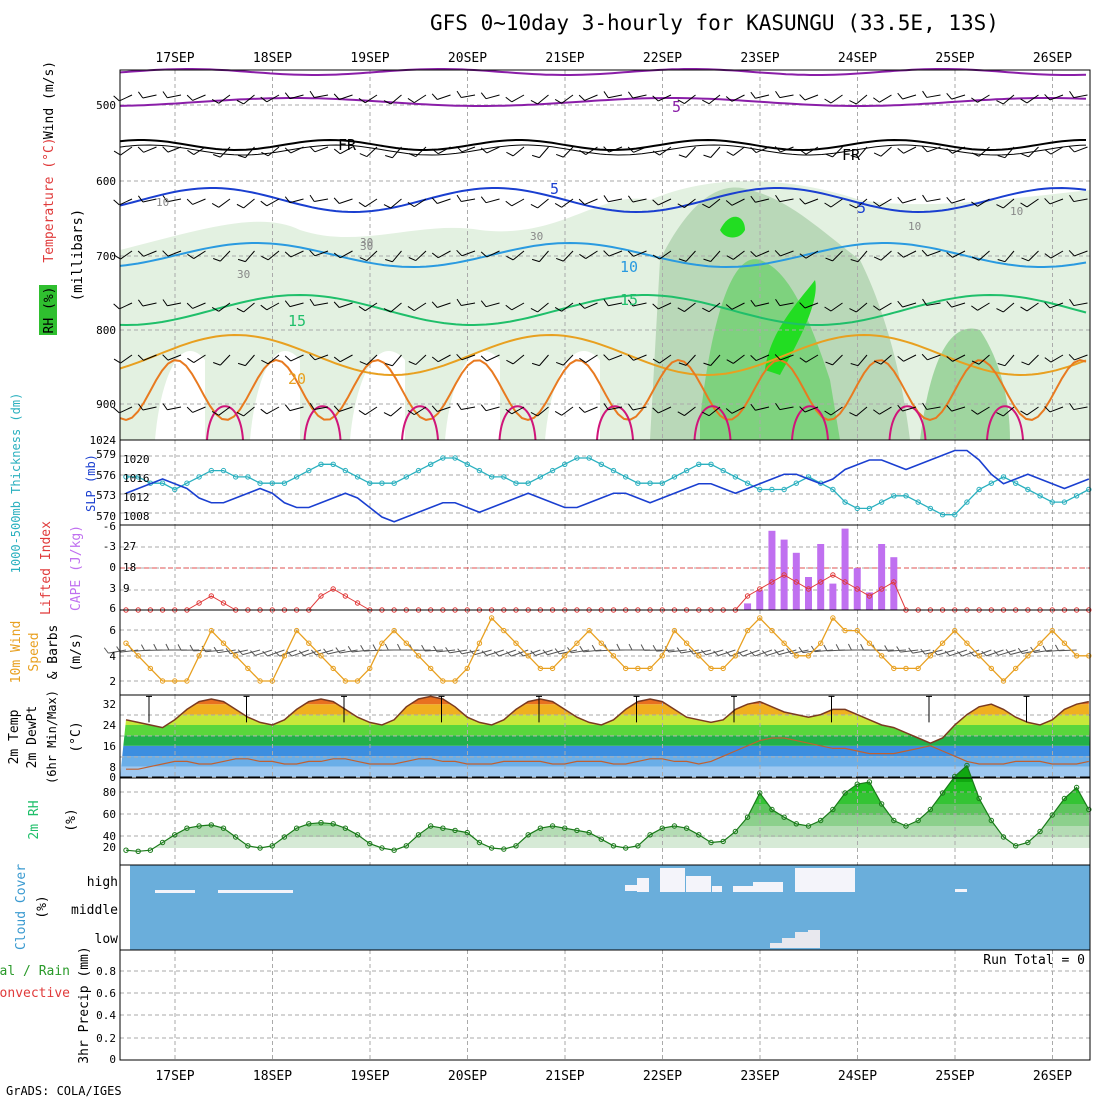 The image size is (1100, 1100). I want to click on day-label: 26SEP, so click(1052, 1076).